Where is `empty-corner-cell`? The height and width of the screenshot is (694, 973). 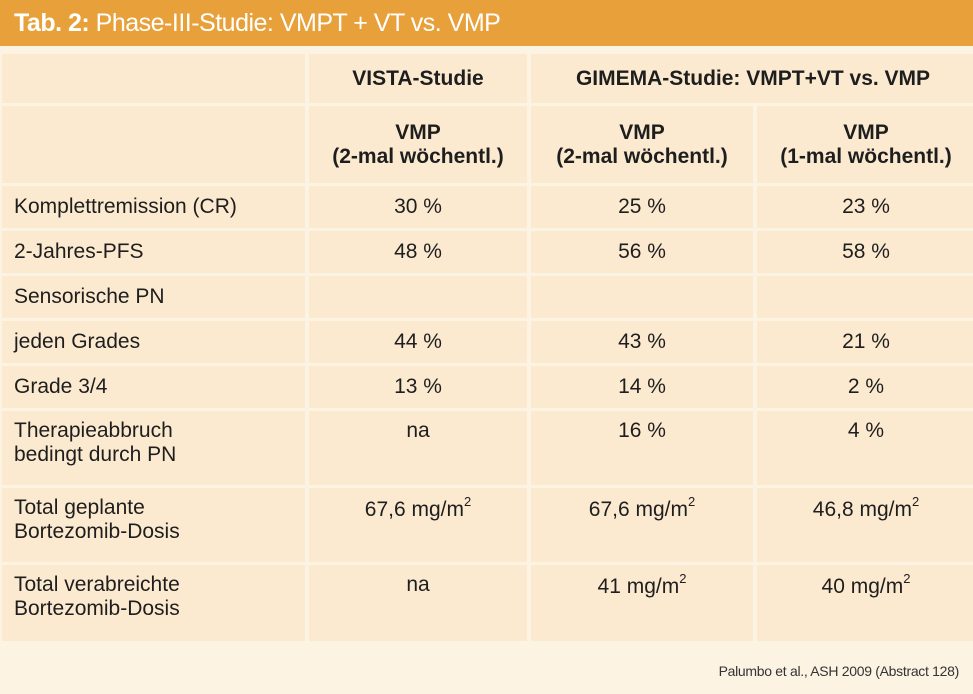
empty-corner-cell is located at coordinates (153, 78).